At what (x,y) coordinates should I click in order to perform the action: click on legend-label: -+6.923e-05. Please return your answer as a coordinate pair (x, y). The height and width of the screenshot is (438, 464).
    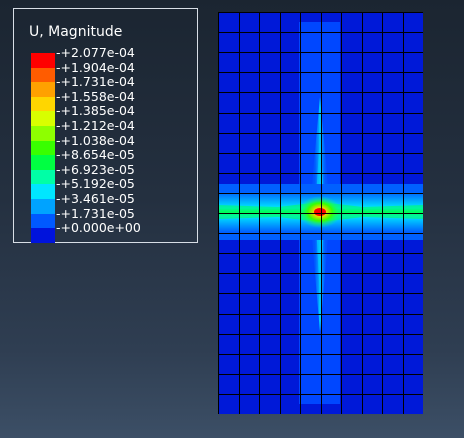
    Looking at the image, I should click on (95, 169).